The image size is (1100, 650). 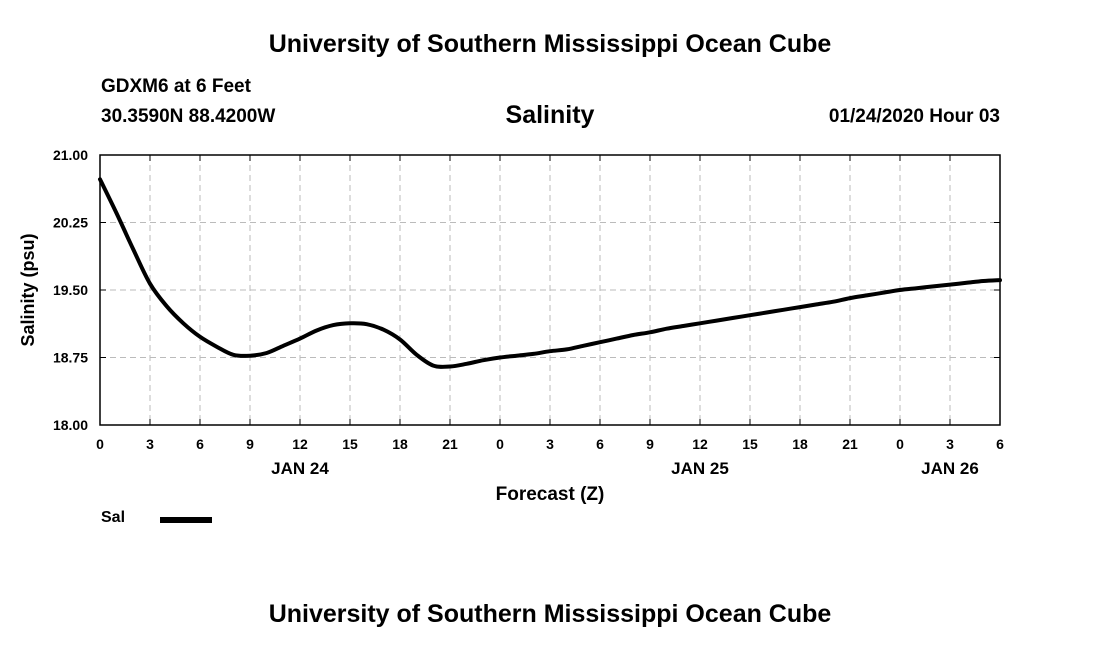 What do you see at coordinates (188, 116) in the screenshot?
I see `coordinates-label: 30.3590N 88.4200W` at bounding box center [188, 116].